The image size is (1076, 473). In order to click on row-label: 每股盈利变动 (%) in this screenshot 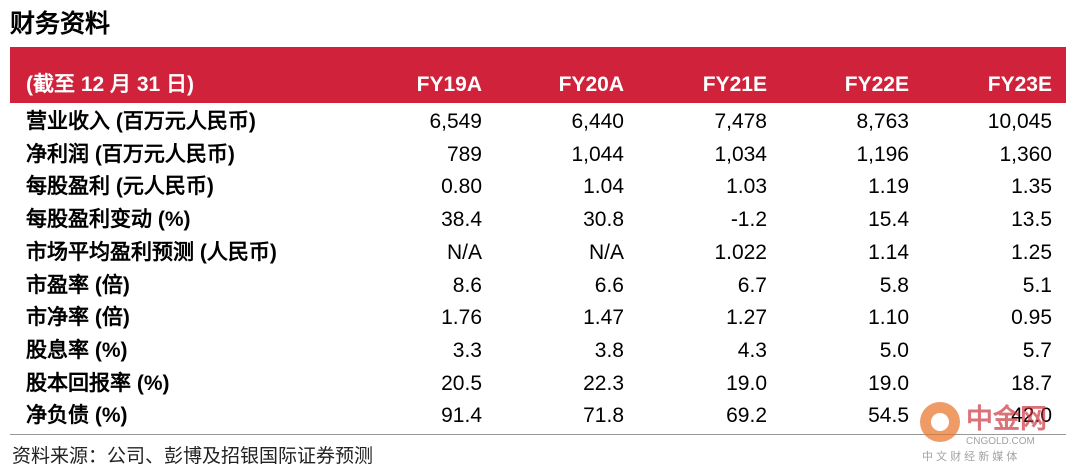, I will do `click(108, 220)`.